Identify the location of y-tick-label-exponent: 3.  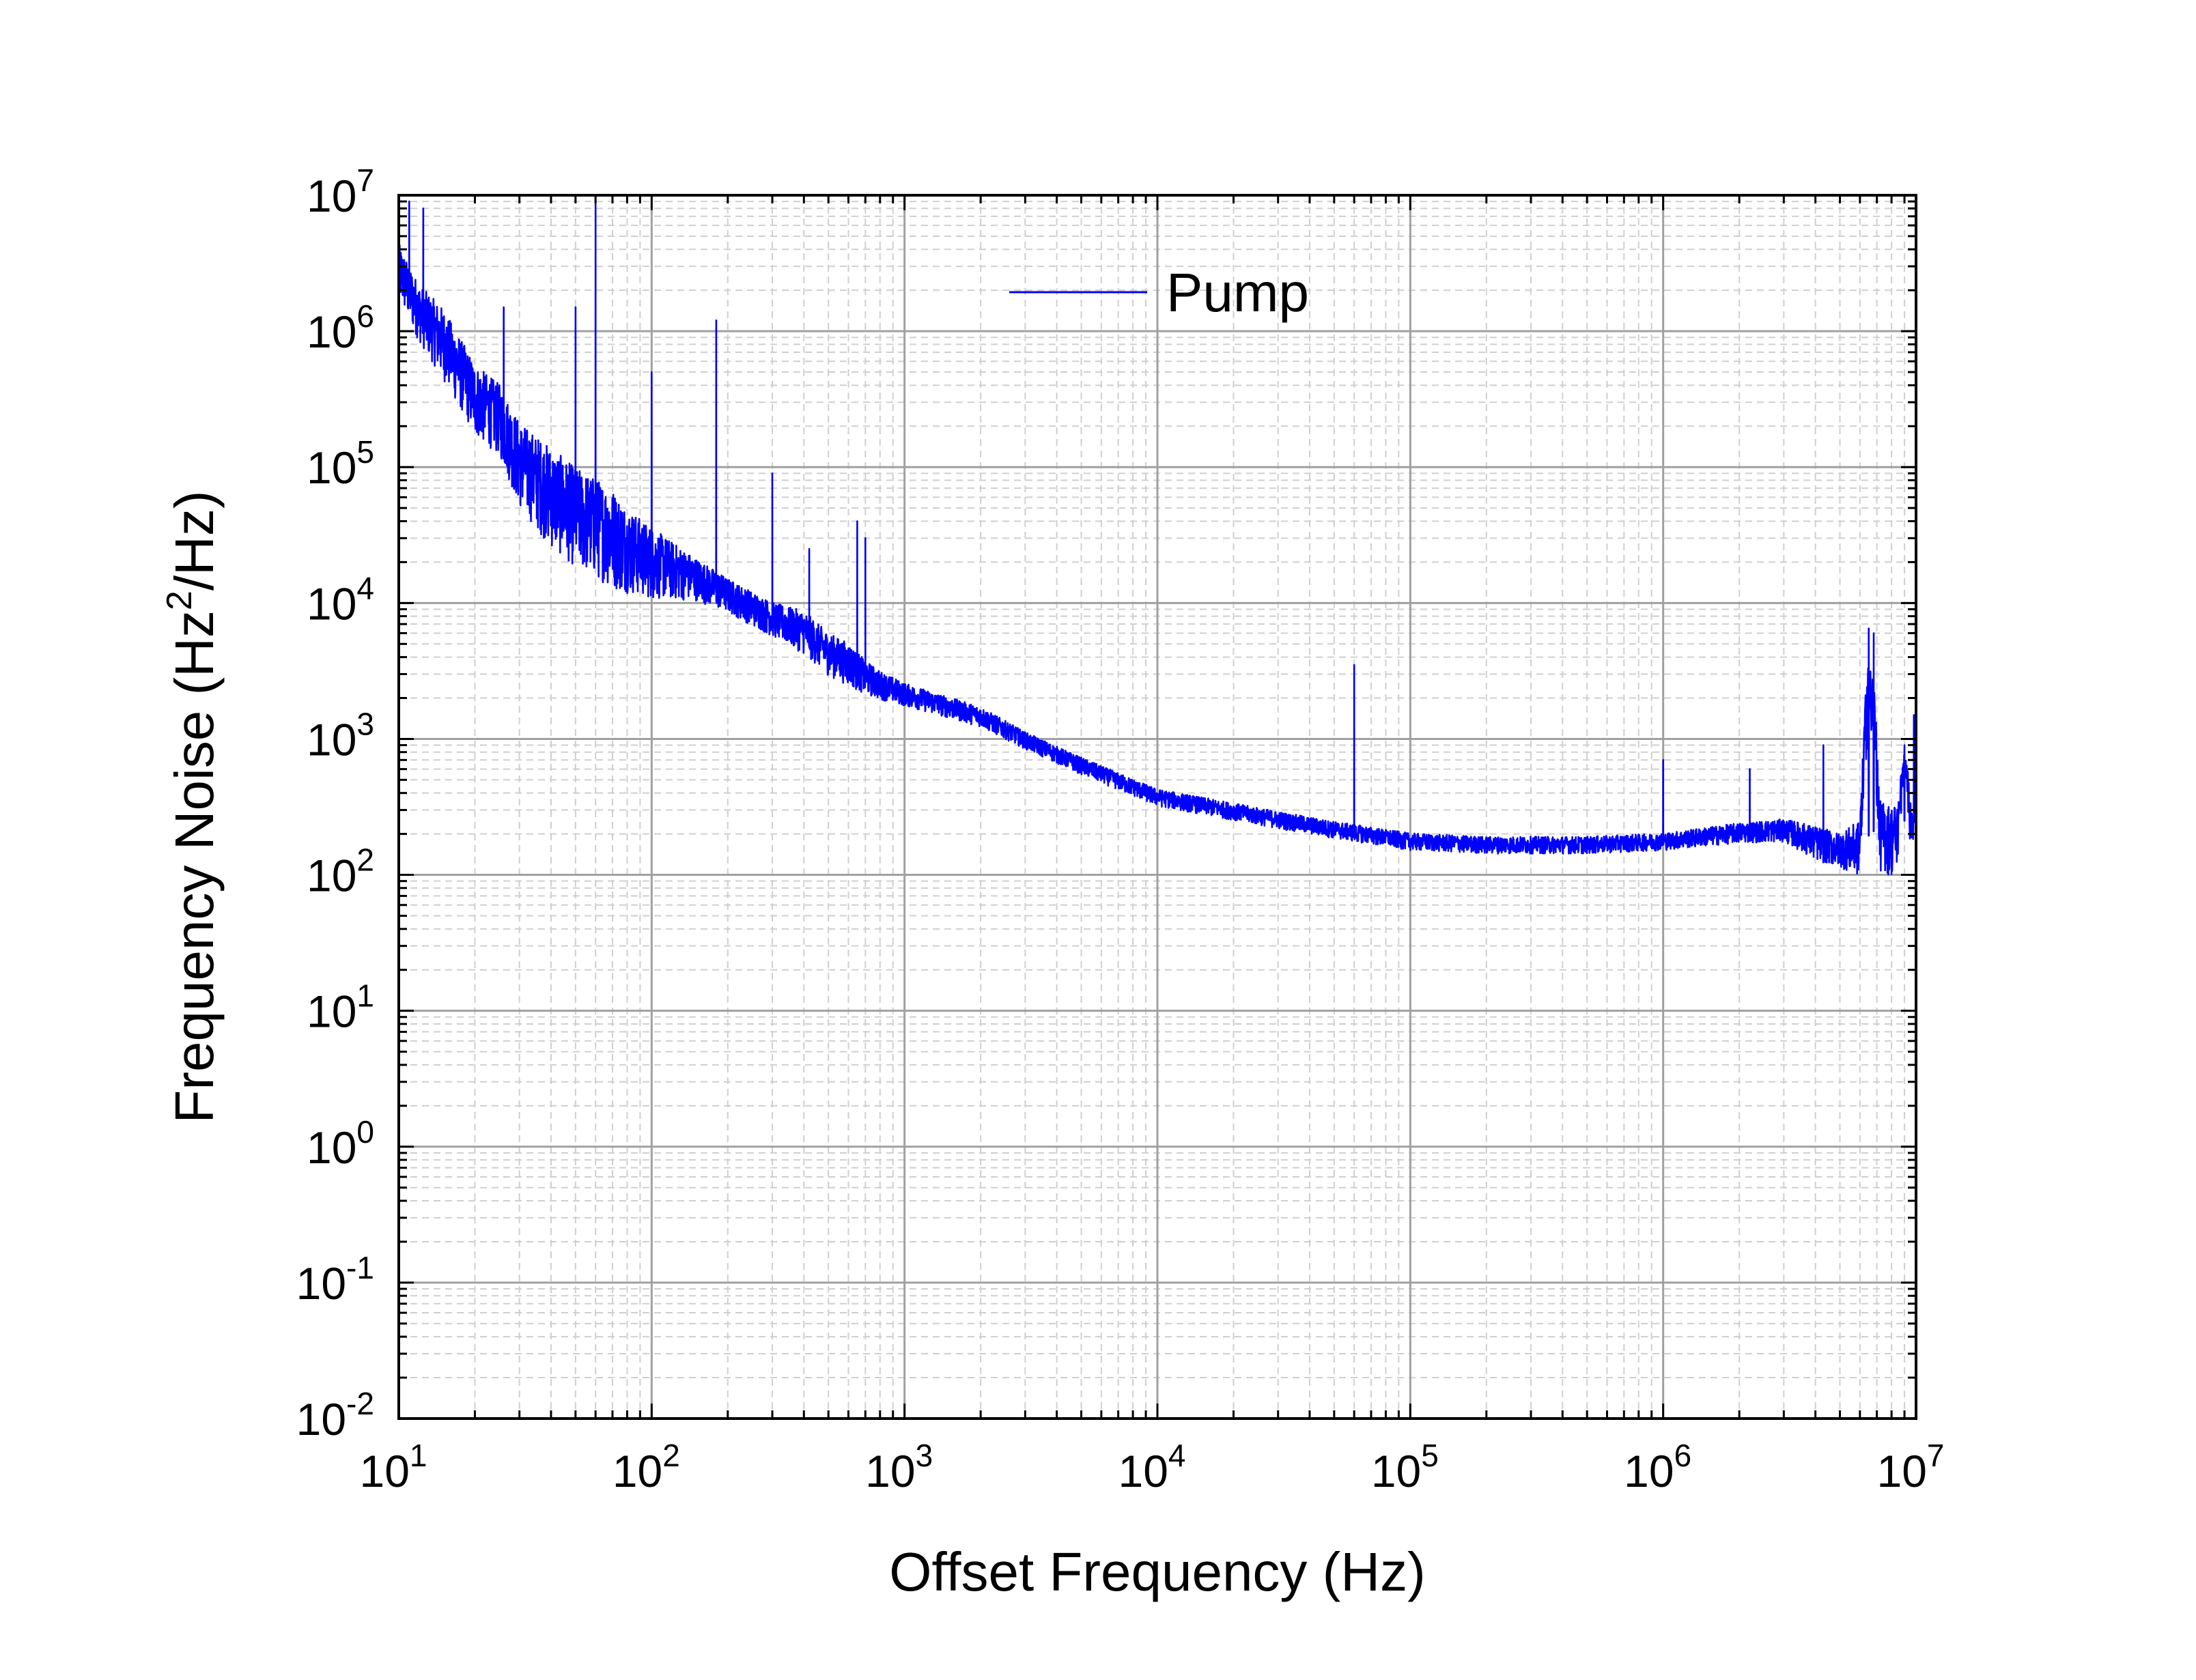
(365, 723).